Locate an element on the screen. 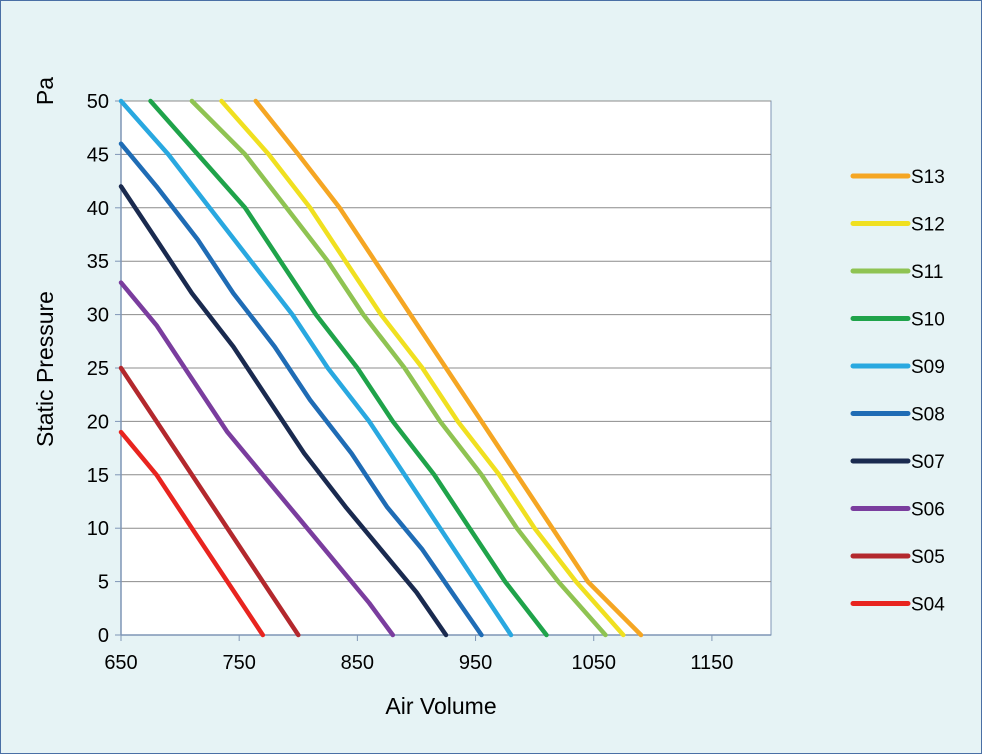  x-tick-label: 950 is located at coordinates (475, 663).